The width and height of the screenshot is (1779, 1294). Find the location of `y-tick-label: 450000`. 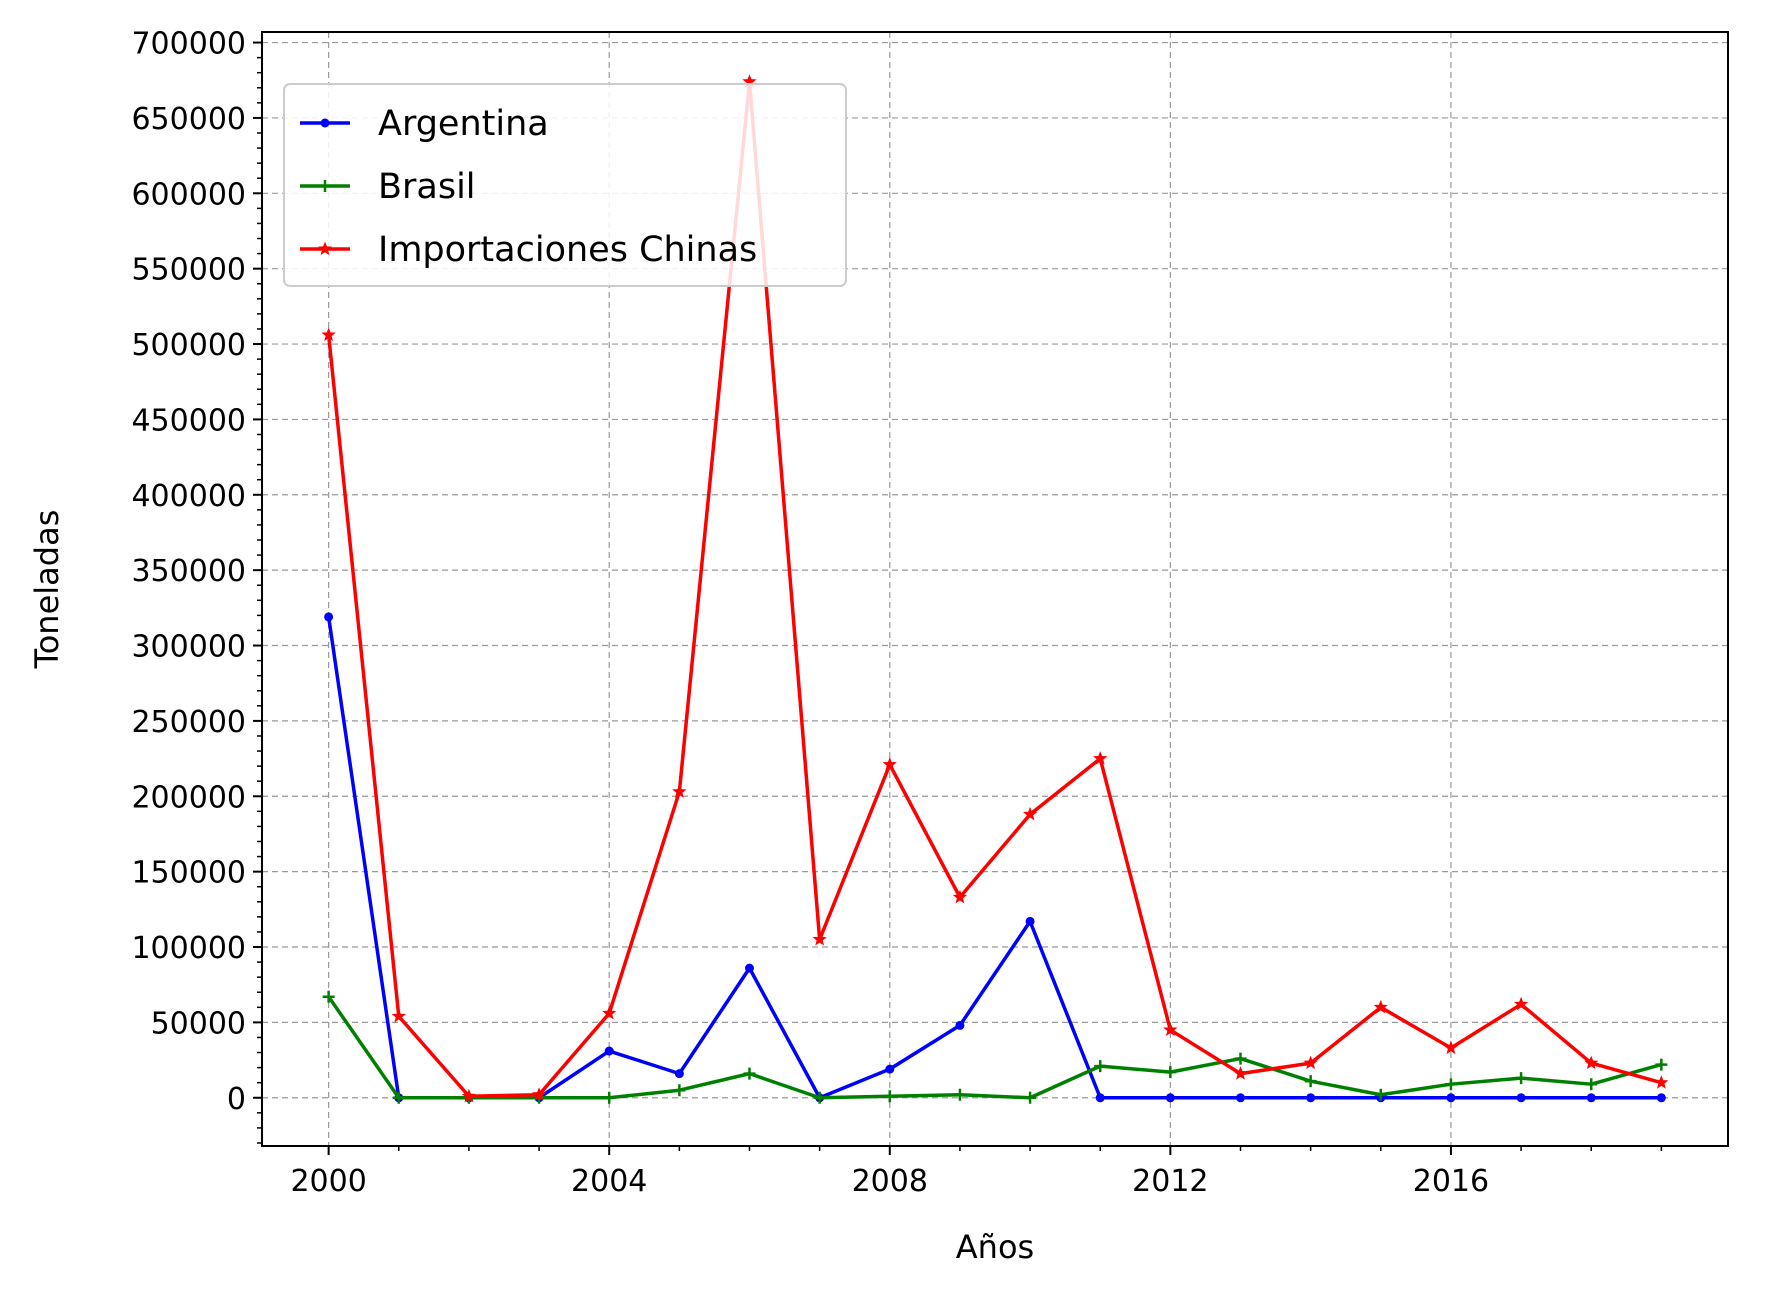

y-tick-label: 450000 is located at coordinates (188, 420).